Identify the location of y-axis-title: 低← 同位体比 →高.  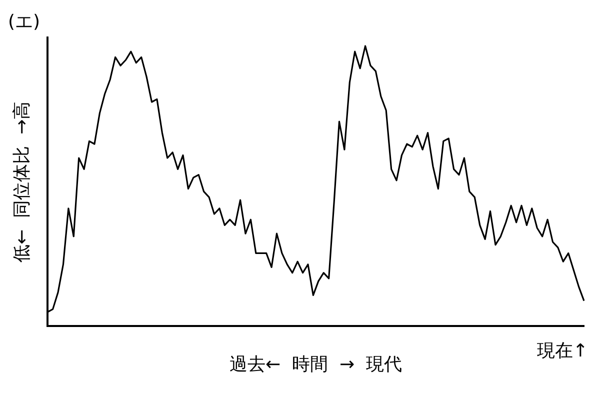
(21, 181).